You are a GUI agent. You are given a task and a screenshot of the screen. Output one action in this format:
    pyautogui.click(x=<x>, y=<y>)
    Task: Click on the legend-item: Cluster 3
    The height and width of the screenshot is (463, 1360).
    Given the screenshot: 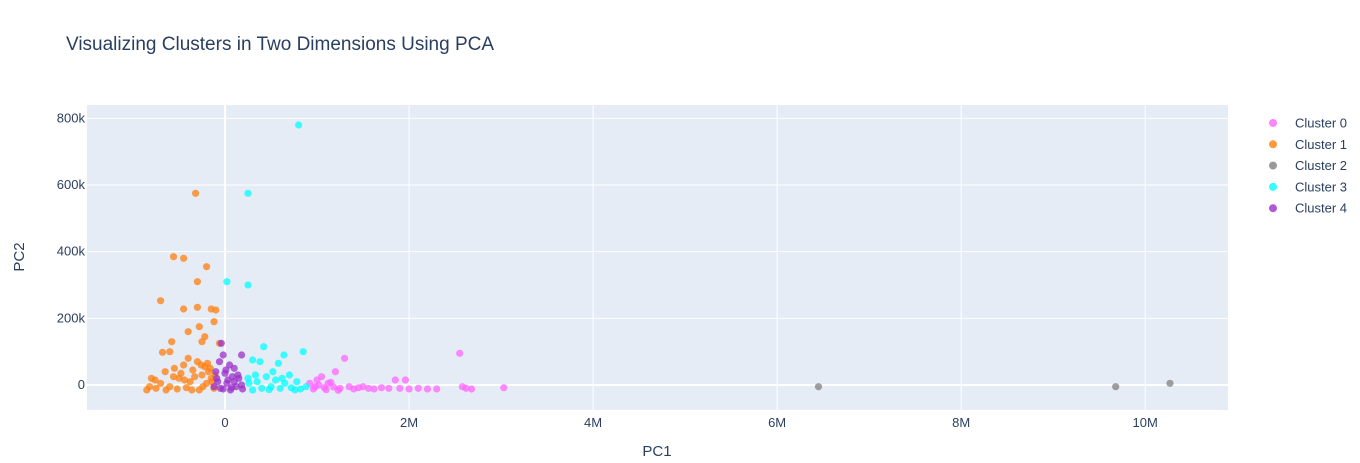 What is the action you would take?
    pyautogui.click(x=1308, y=186)
    